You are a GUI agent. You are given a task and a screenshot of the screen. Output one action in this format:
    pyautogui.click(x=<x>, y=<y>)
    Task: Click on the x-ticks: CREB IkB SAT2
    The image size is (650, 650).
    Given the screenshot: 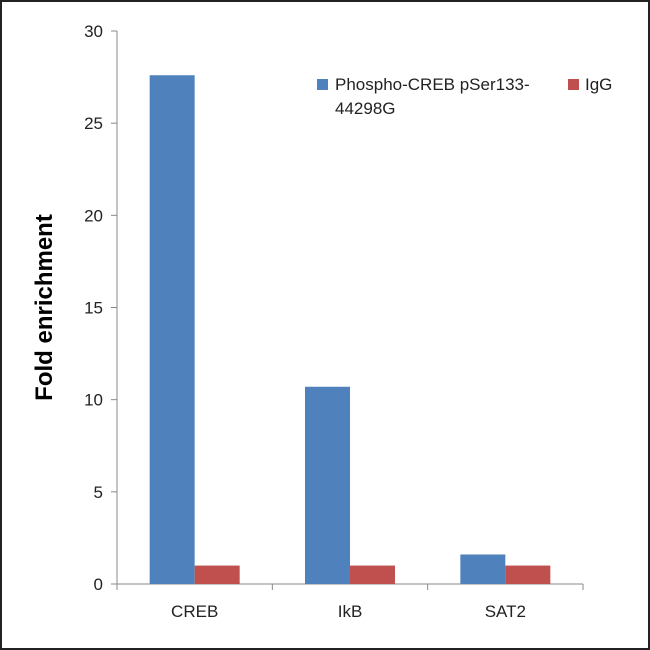 What is the action you would take?
    pyautogui.click(x=350, y=602)
    